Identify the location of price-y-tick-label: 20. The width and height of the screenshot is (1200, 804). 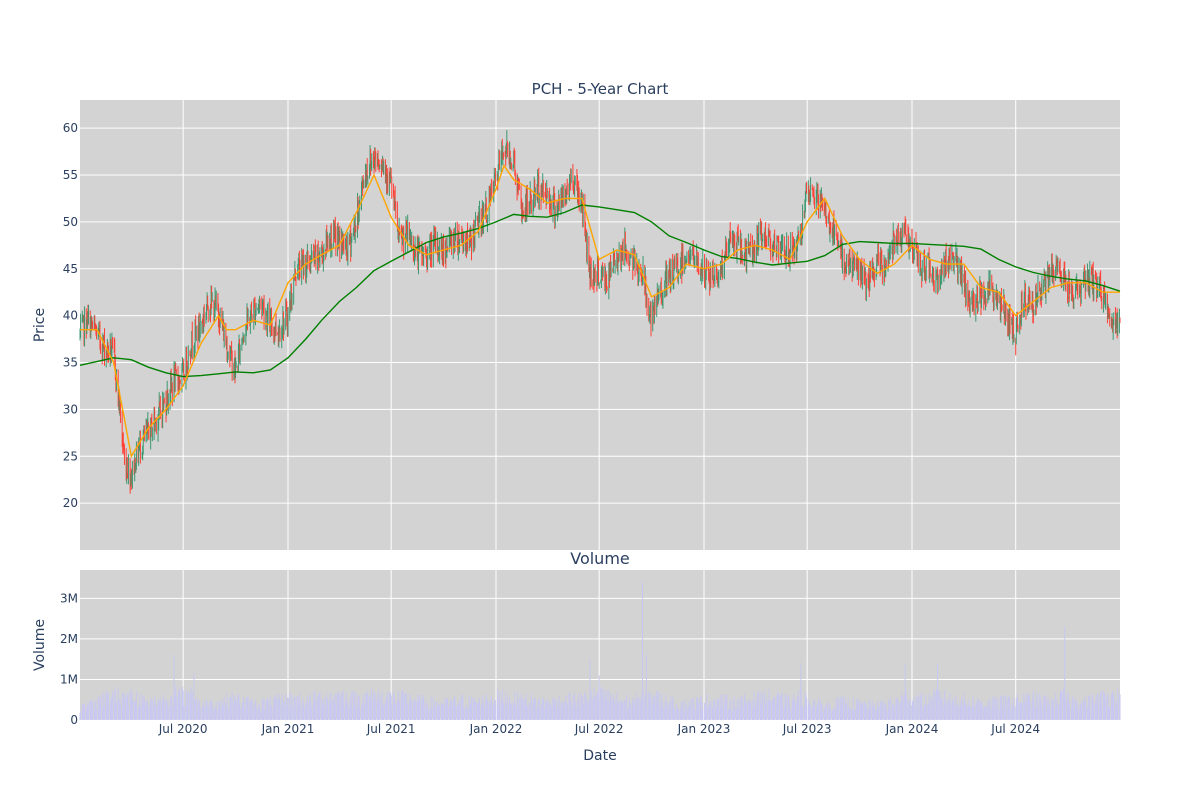
(70, 503).